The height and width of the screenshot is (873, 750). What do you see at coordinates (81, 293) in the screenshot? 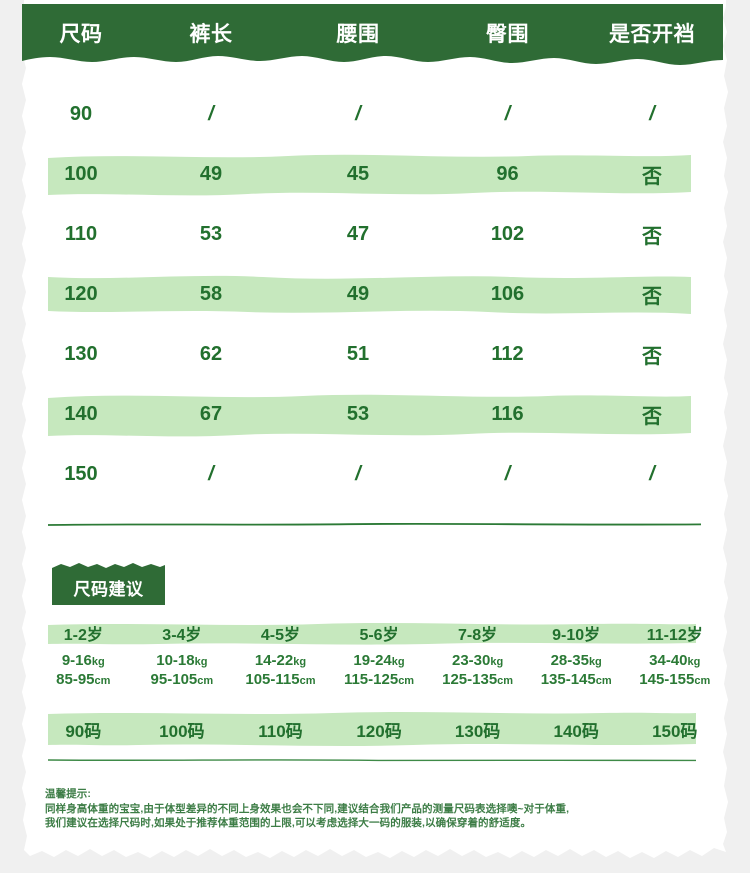
I see `cell-size: 120` at bounding box center [81, 293].